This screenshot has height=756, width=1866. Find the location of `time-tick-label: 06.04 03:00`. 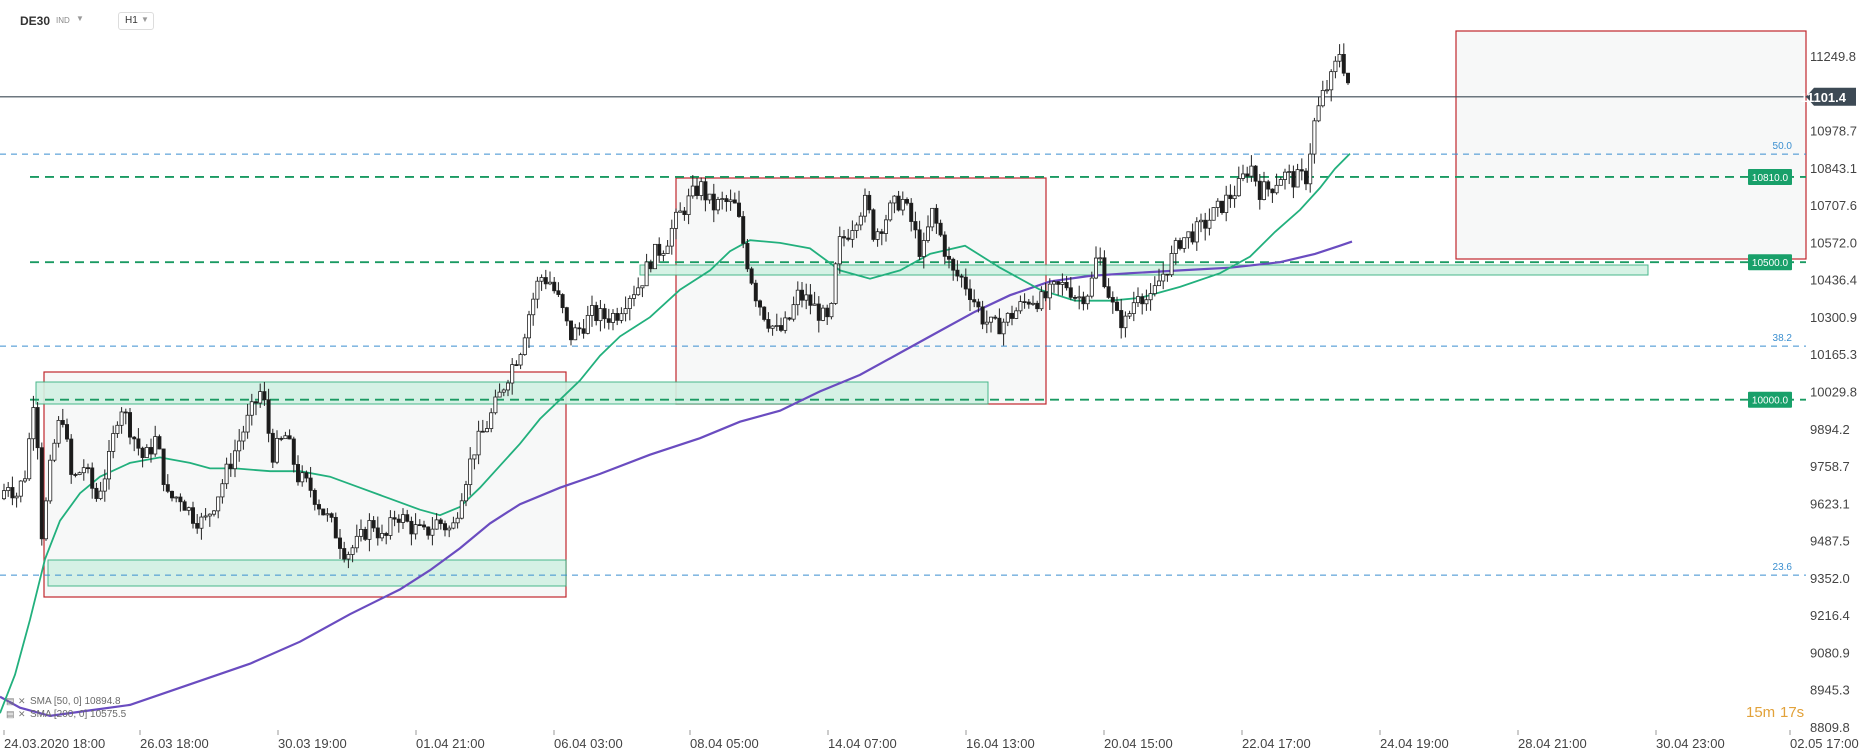

time-tick-label: 06.04 03:00 is located at coordinates (588, 743).